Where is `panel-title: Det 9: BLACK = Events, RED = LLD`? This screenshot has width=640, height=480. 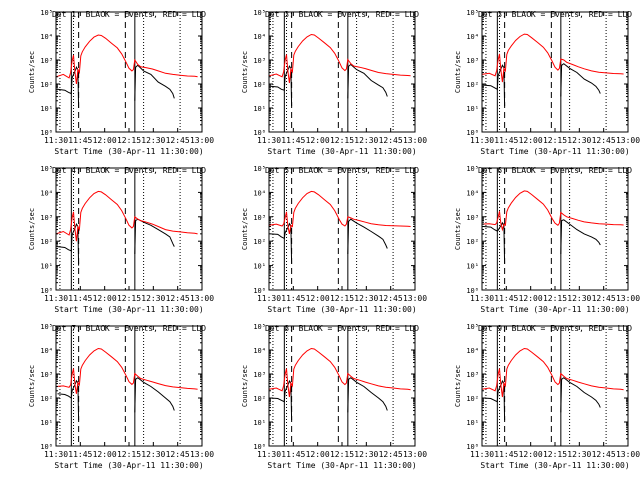
panel-title: Det 9: BLACK = Events, RED = LLD is located at coordinates (555, 328).